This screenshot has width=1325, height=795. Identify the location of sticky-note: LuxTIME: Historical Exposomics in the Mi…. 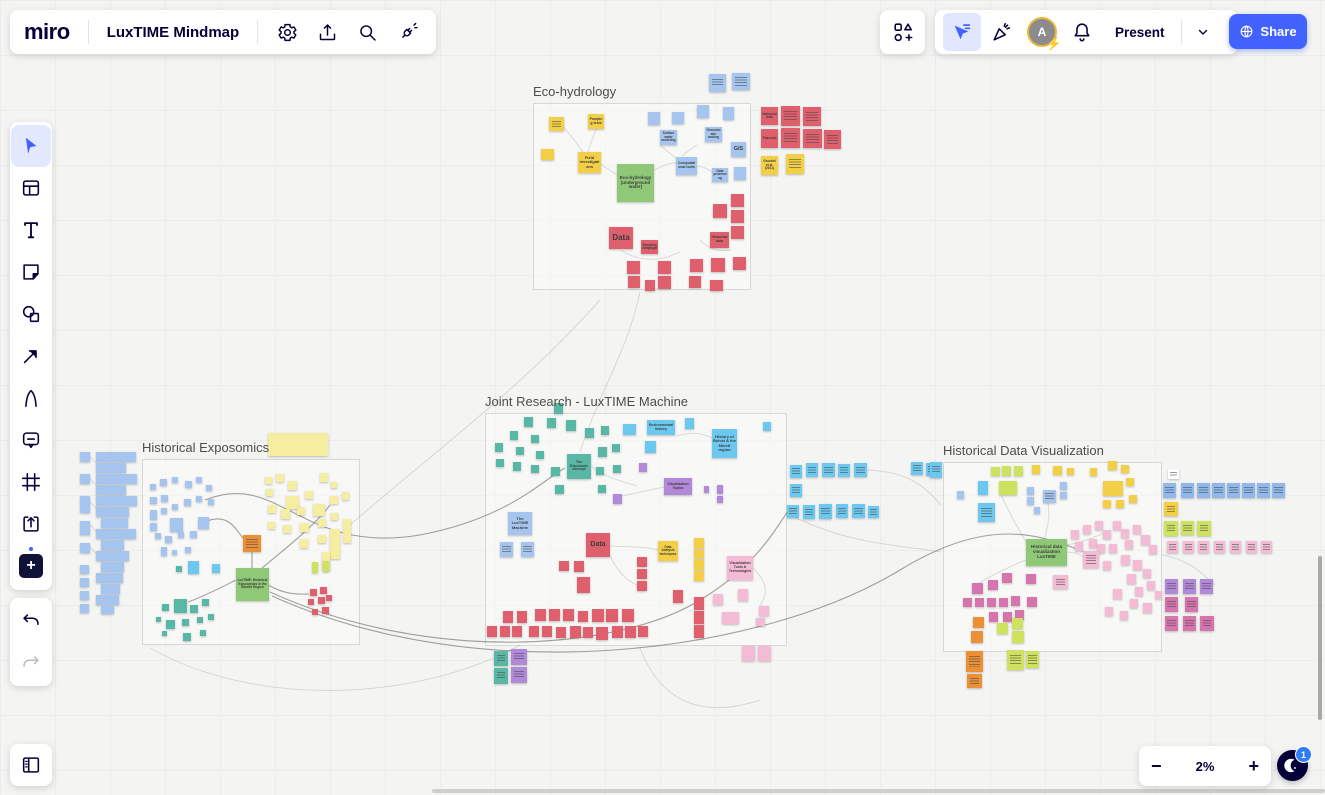
(252, 584).